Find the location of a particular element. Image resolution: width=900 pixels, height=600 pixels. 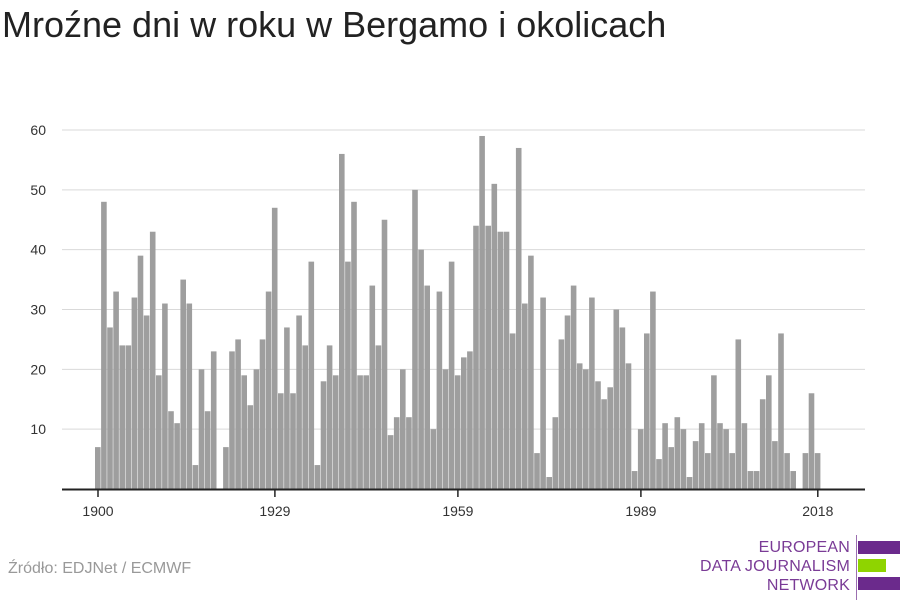

bar-1976 is located at coordinates (561, 414).